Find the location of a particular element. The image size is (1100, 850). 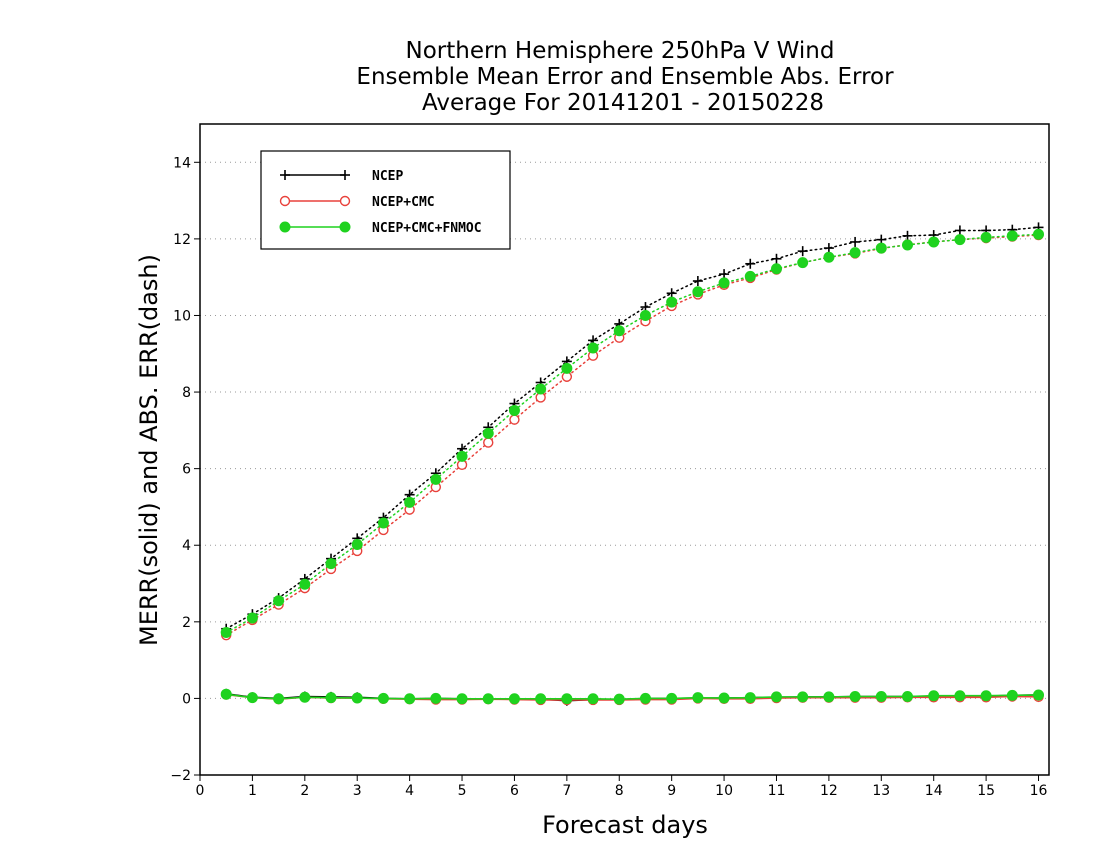

title-line-3: Average For 20141201 - 20150228 is located at coordinates (623, 103).